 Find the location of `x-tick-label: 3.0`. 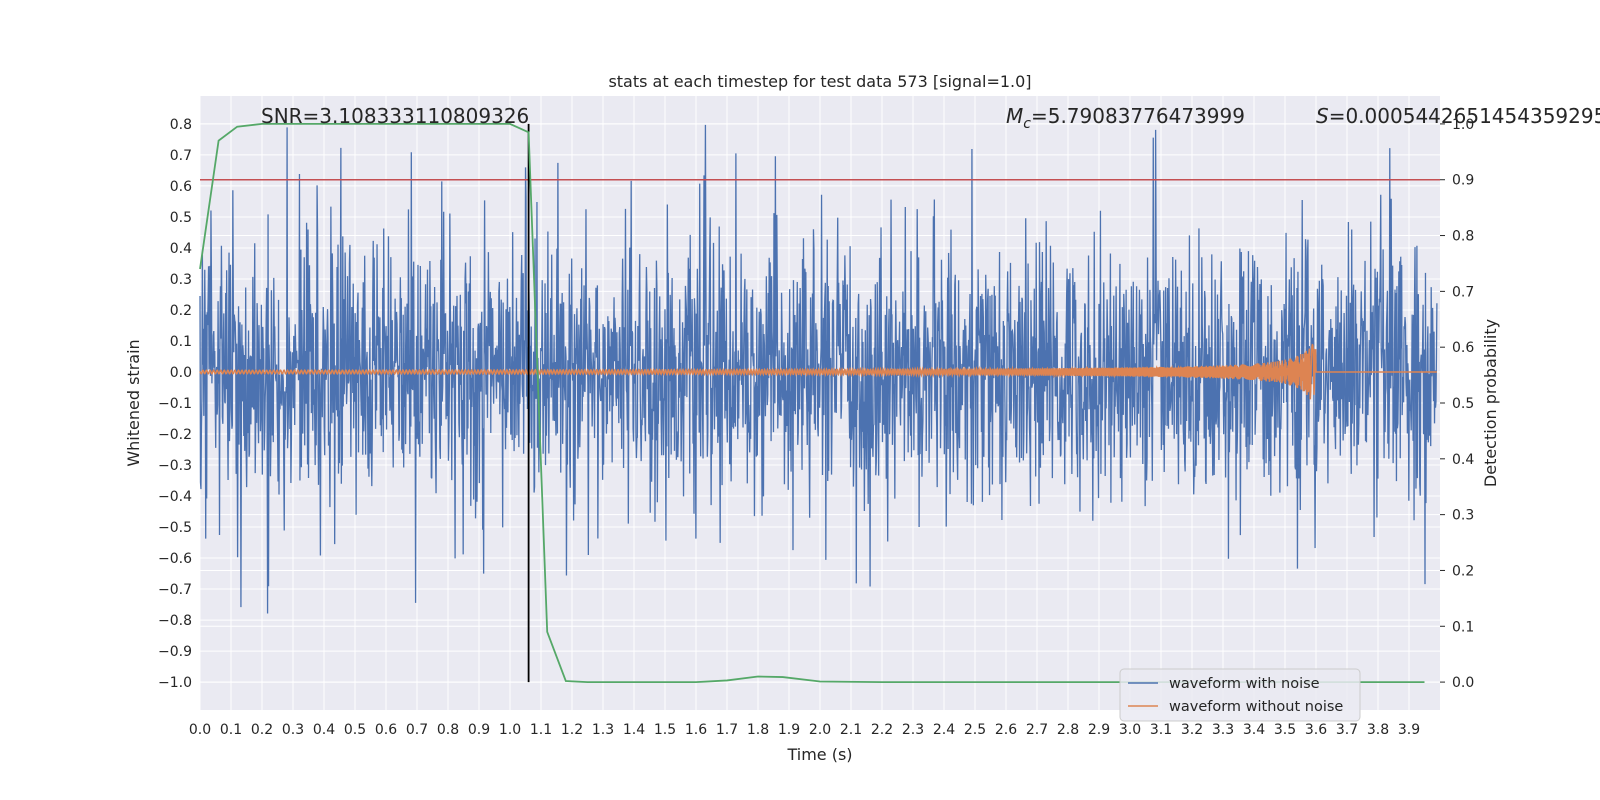

x-tick-label: 3.0 is located at coordinates (1130, 730).